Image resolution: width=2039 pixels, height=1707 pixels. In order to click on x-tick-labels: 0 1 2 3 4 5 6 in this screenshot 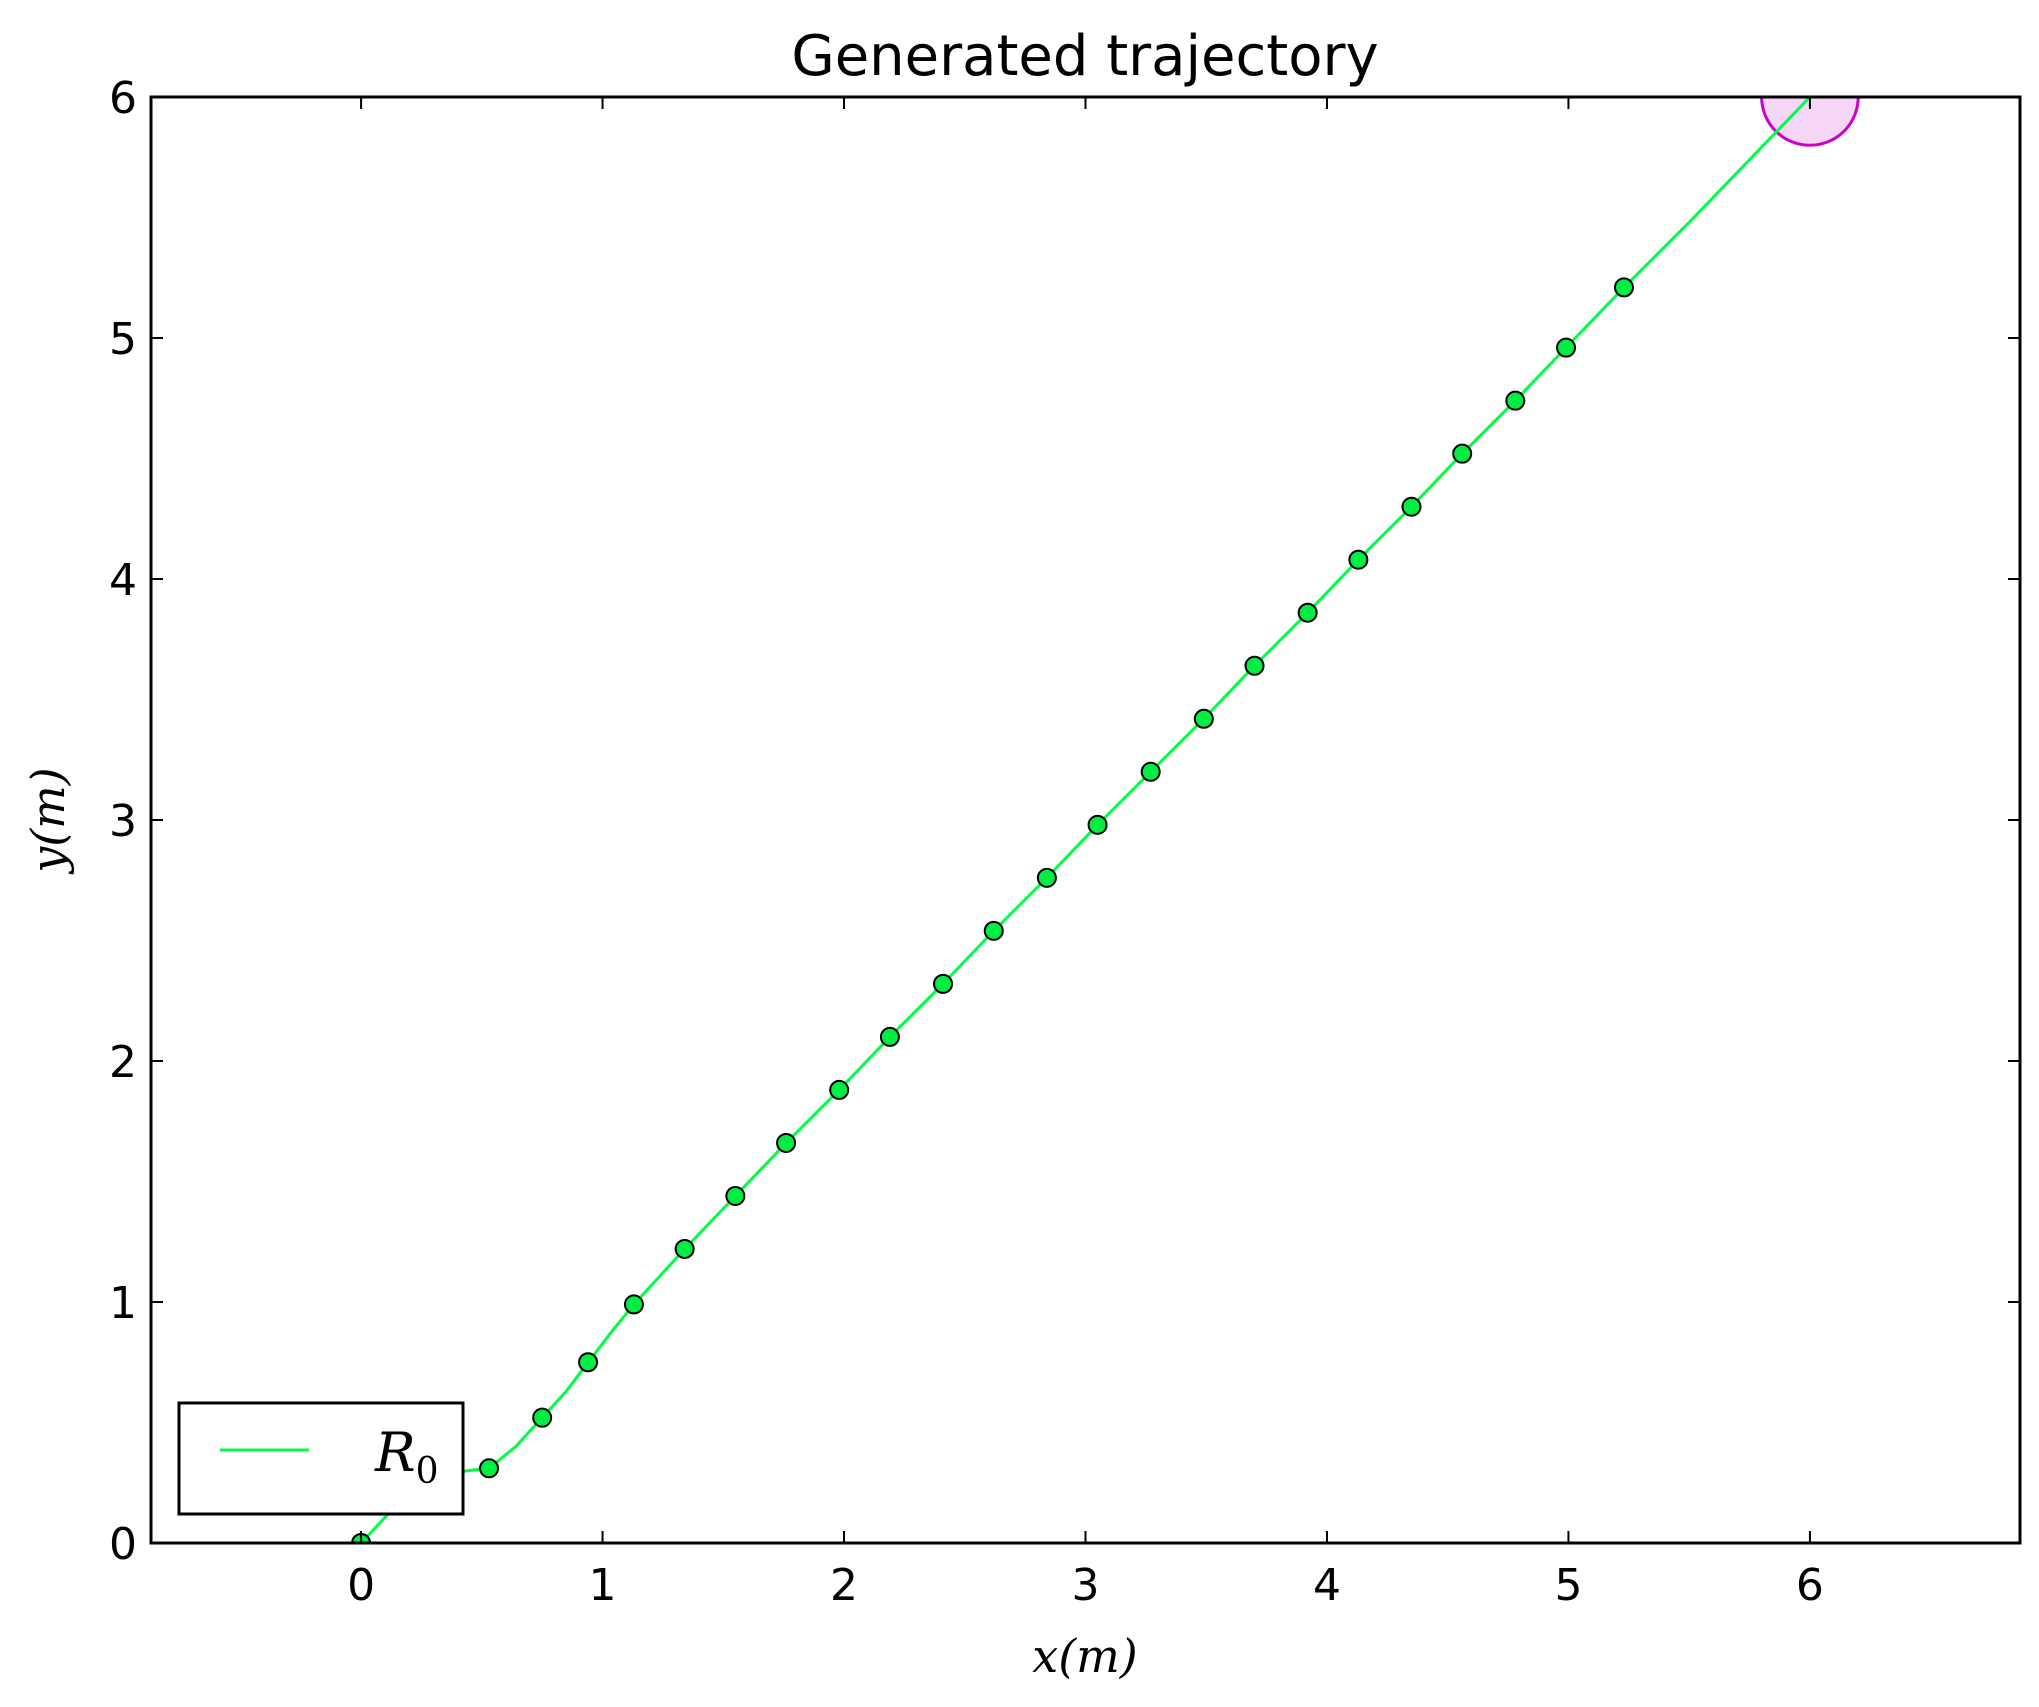, I will do `click(1085, 1585)`.